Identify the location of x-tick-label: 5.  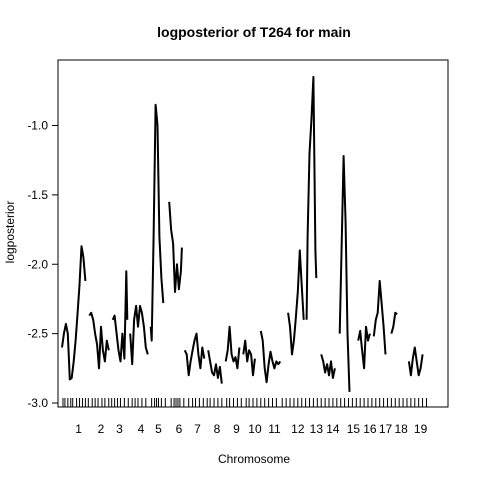
(158, 429).